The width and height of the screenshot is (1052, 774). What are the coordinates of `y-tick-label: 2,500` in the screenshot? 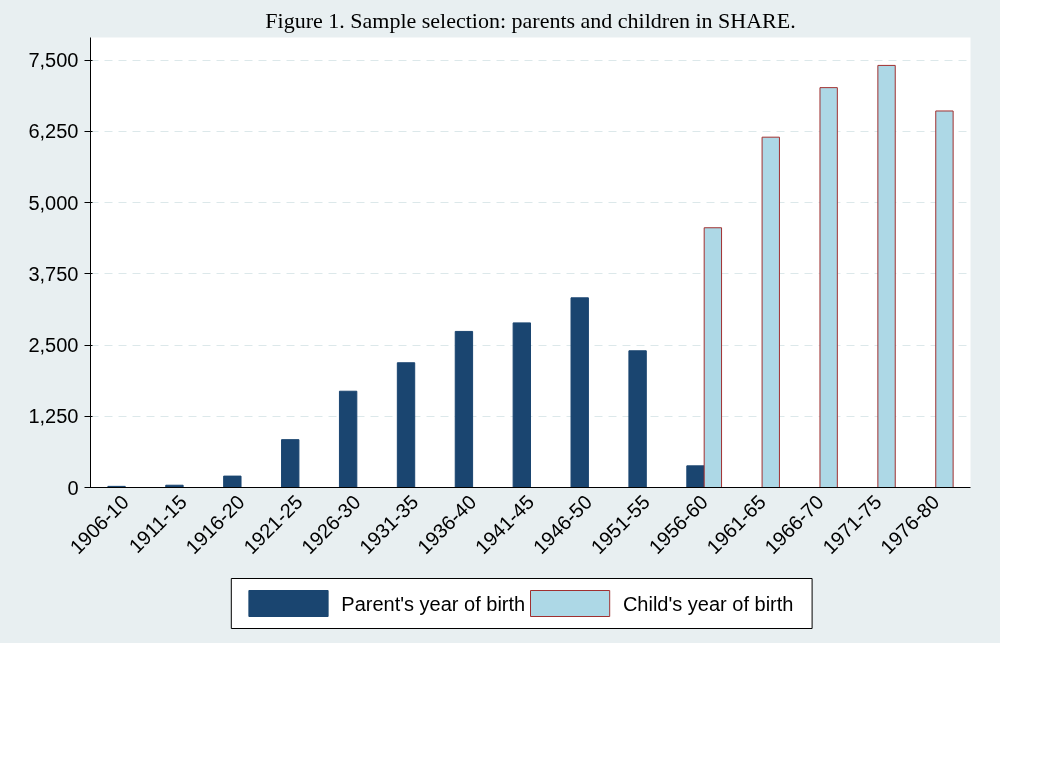 It's located at (53, 345).